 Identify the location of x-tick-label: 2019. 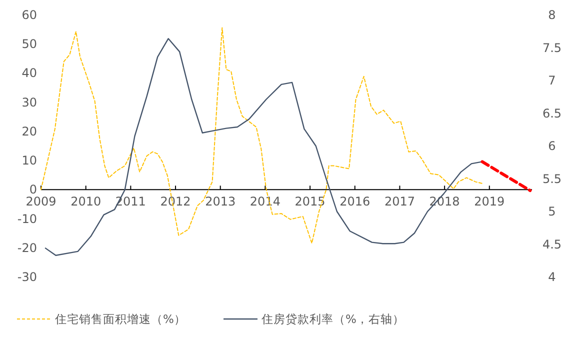
(489, 201).